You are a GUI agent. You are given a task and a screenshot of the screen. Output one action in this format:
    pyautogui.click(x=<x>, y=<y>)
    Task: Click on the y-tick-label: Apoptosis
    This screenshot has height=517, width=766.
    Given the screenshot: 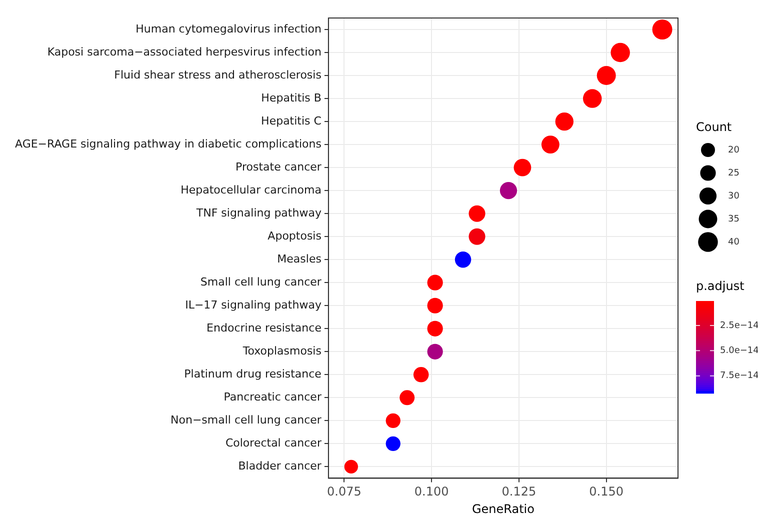 What is the action you would take?
    pyautogui.click(x=295, y=235)
    